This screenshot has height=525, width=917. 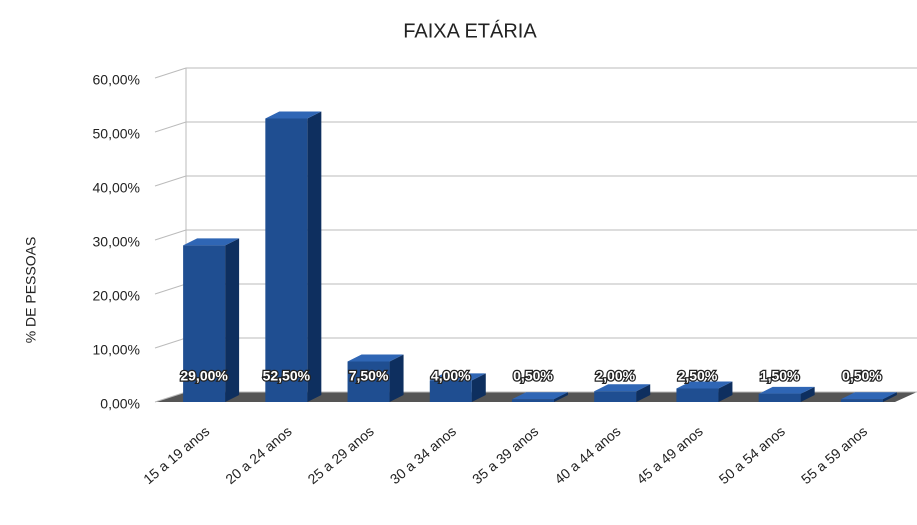 I want to click on x-tick-label: 45 a 49 anos, so click(x=669, y=455).